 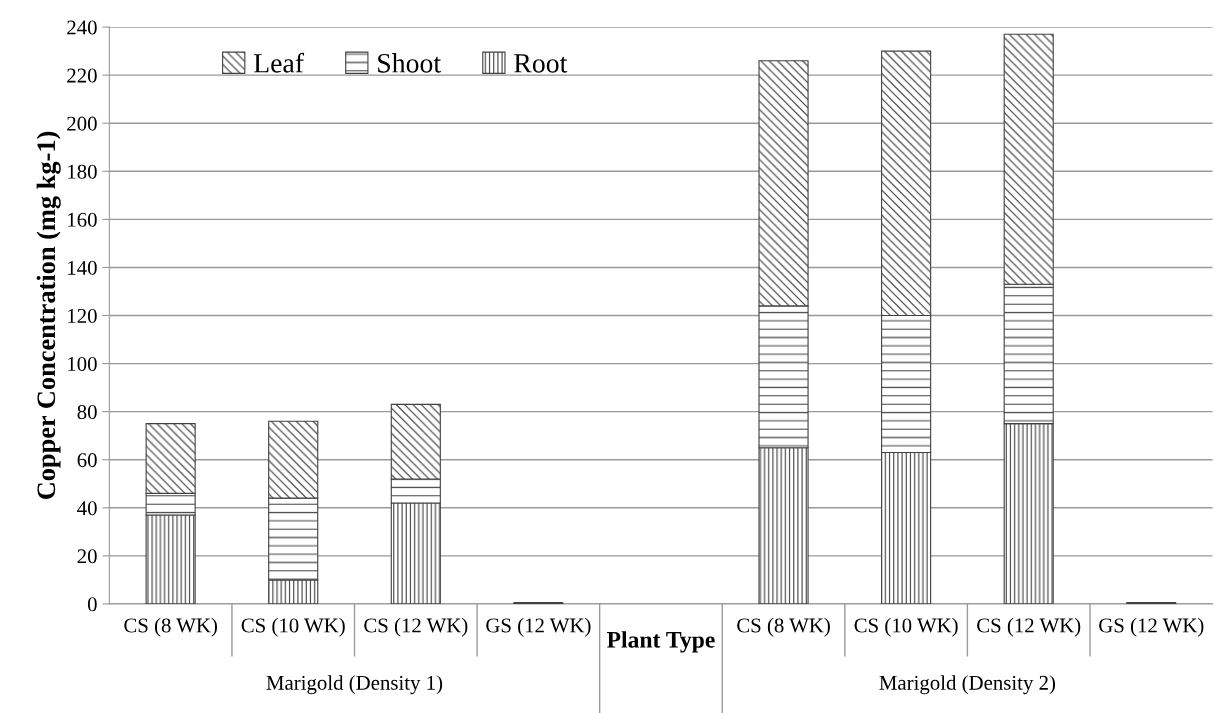 I want to click on y-tick-label: 140, so click(x=82, y=267).